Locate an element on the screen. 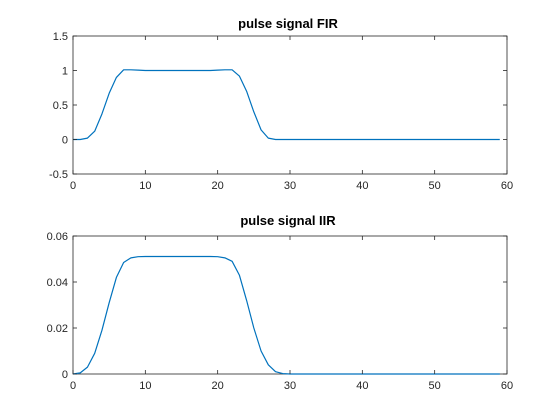 This screenshot has height=420, width=560. bottom-x-tick-label: 30 is located at coordinates (290, 386).